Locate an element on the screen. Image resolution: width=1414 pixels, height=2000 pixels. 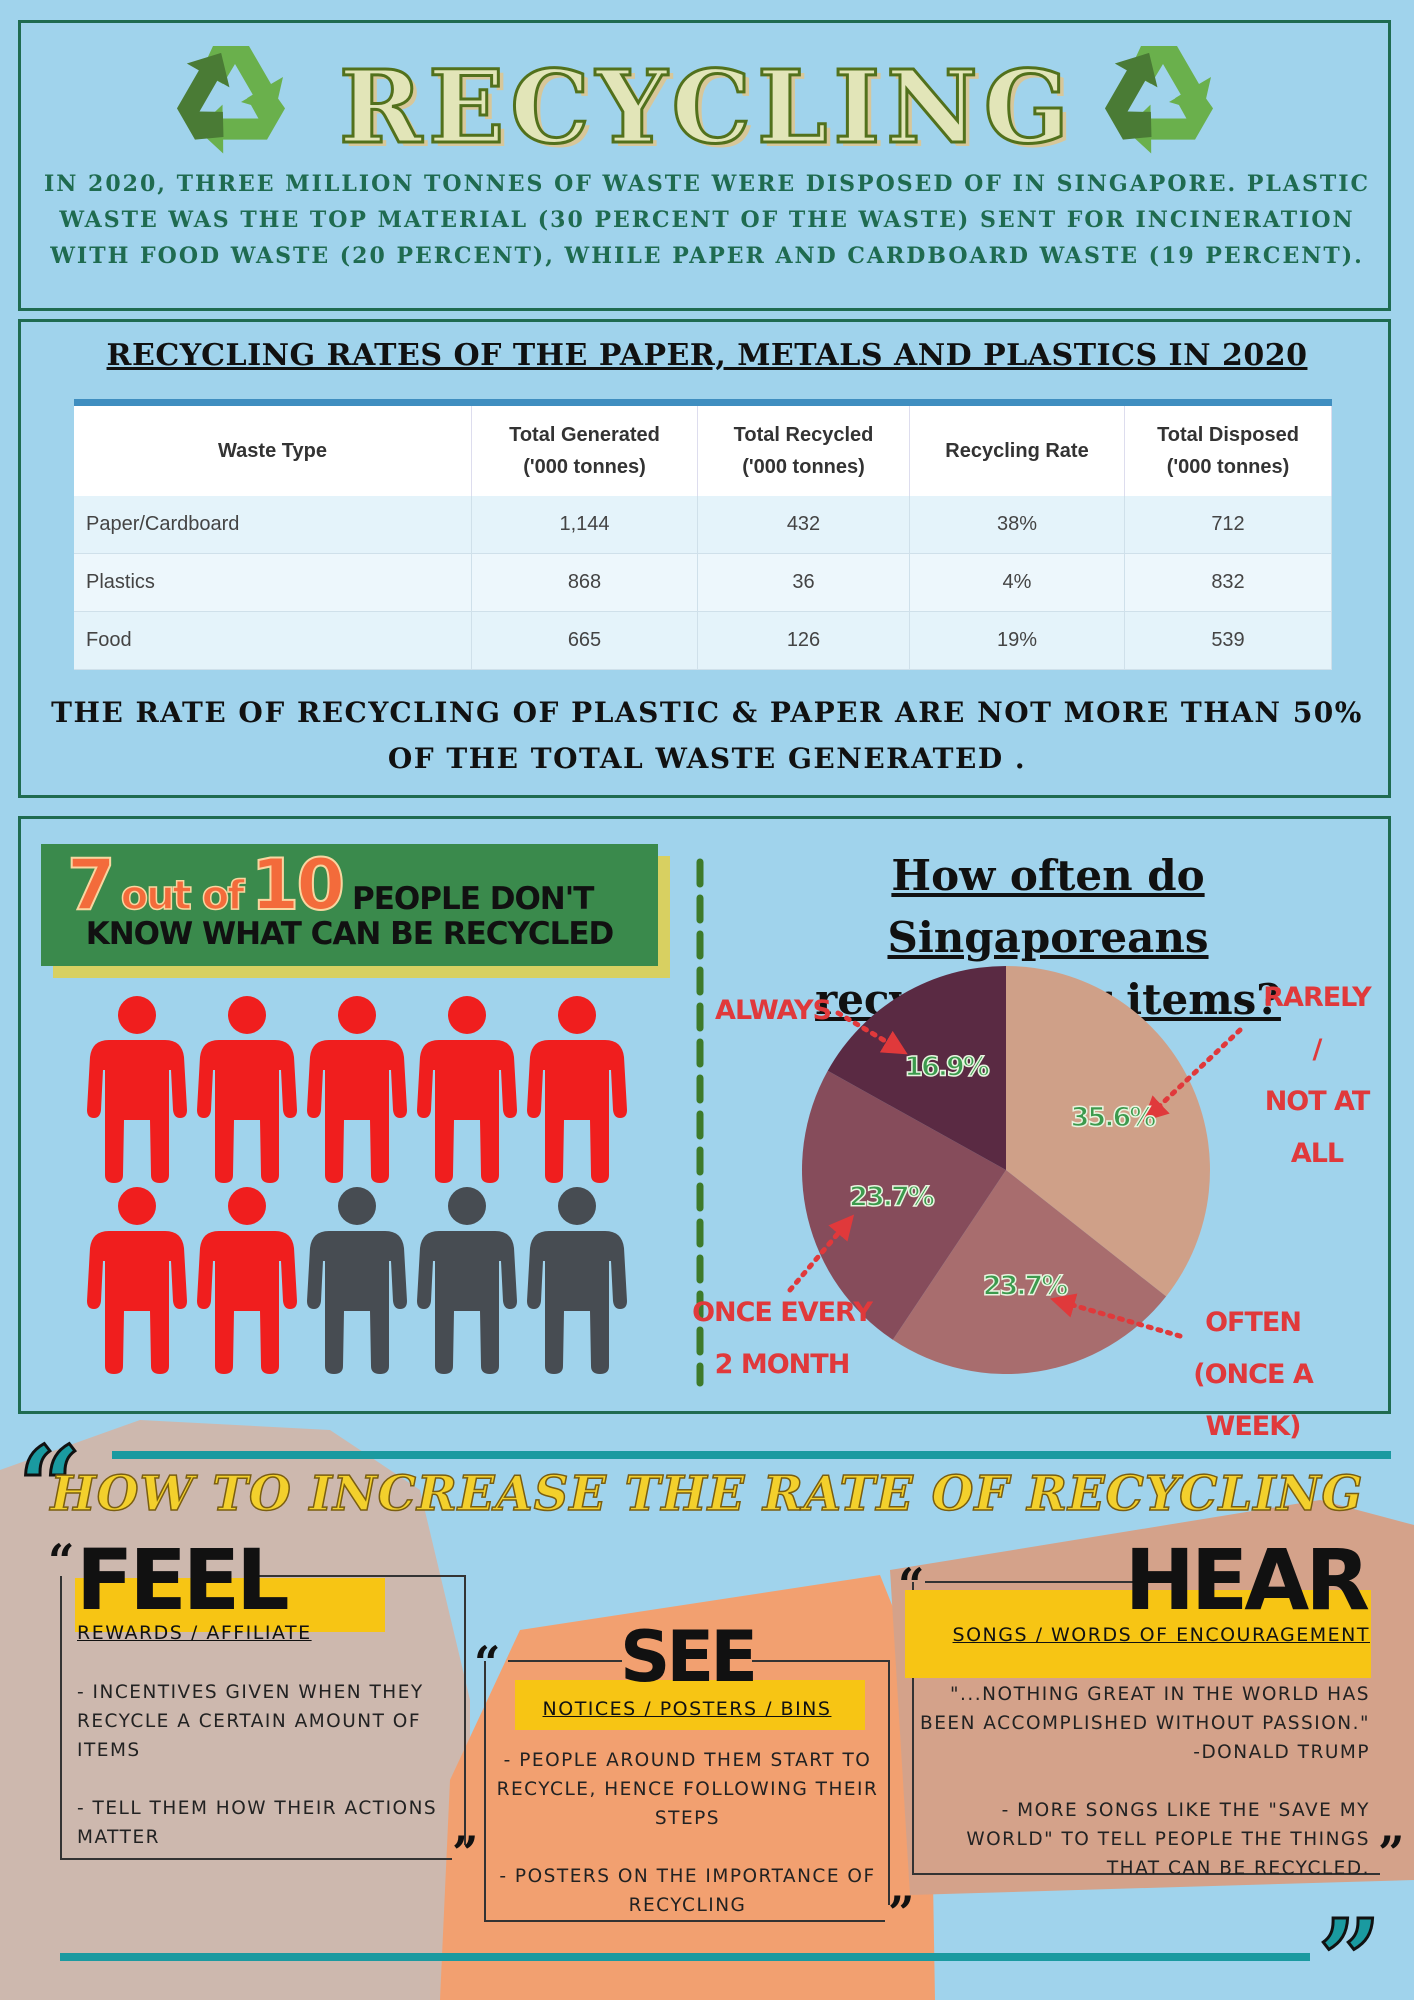
card-heading: HEAR is located at coordinates (1247, 1580).